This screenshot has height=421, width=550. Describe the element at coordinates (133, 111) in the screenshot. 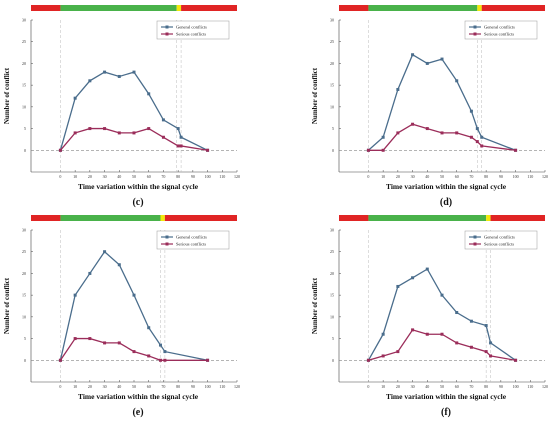

I see `series-line` at that location.